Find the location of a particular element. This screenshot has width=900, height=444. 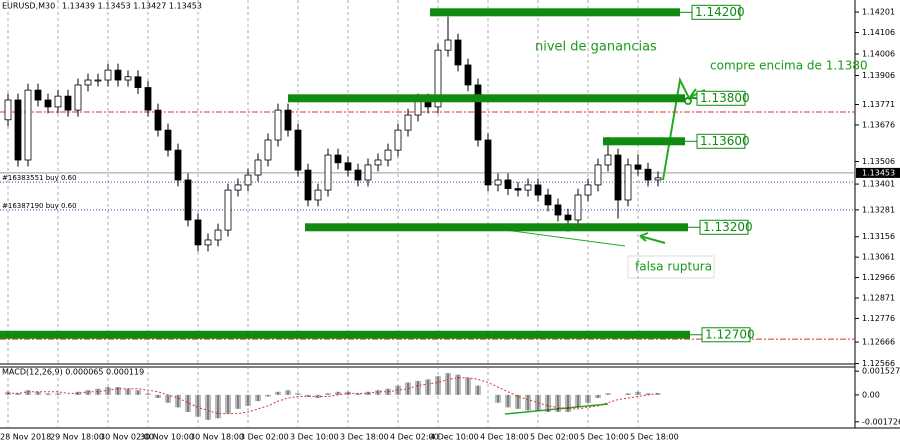

order-label: #16383551 buy 0.60 is located at coordinates (39, 178).